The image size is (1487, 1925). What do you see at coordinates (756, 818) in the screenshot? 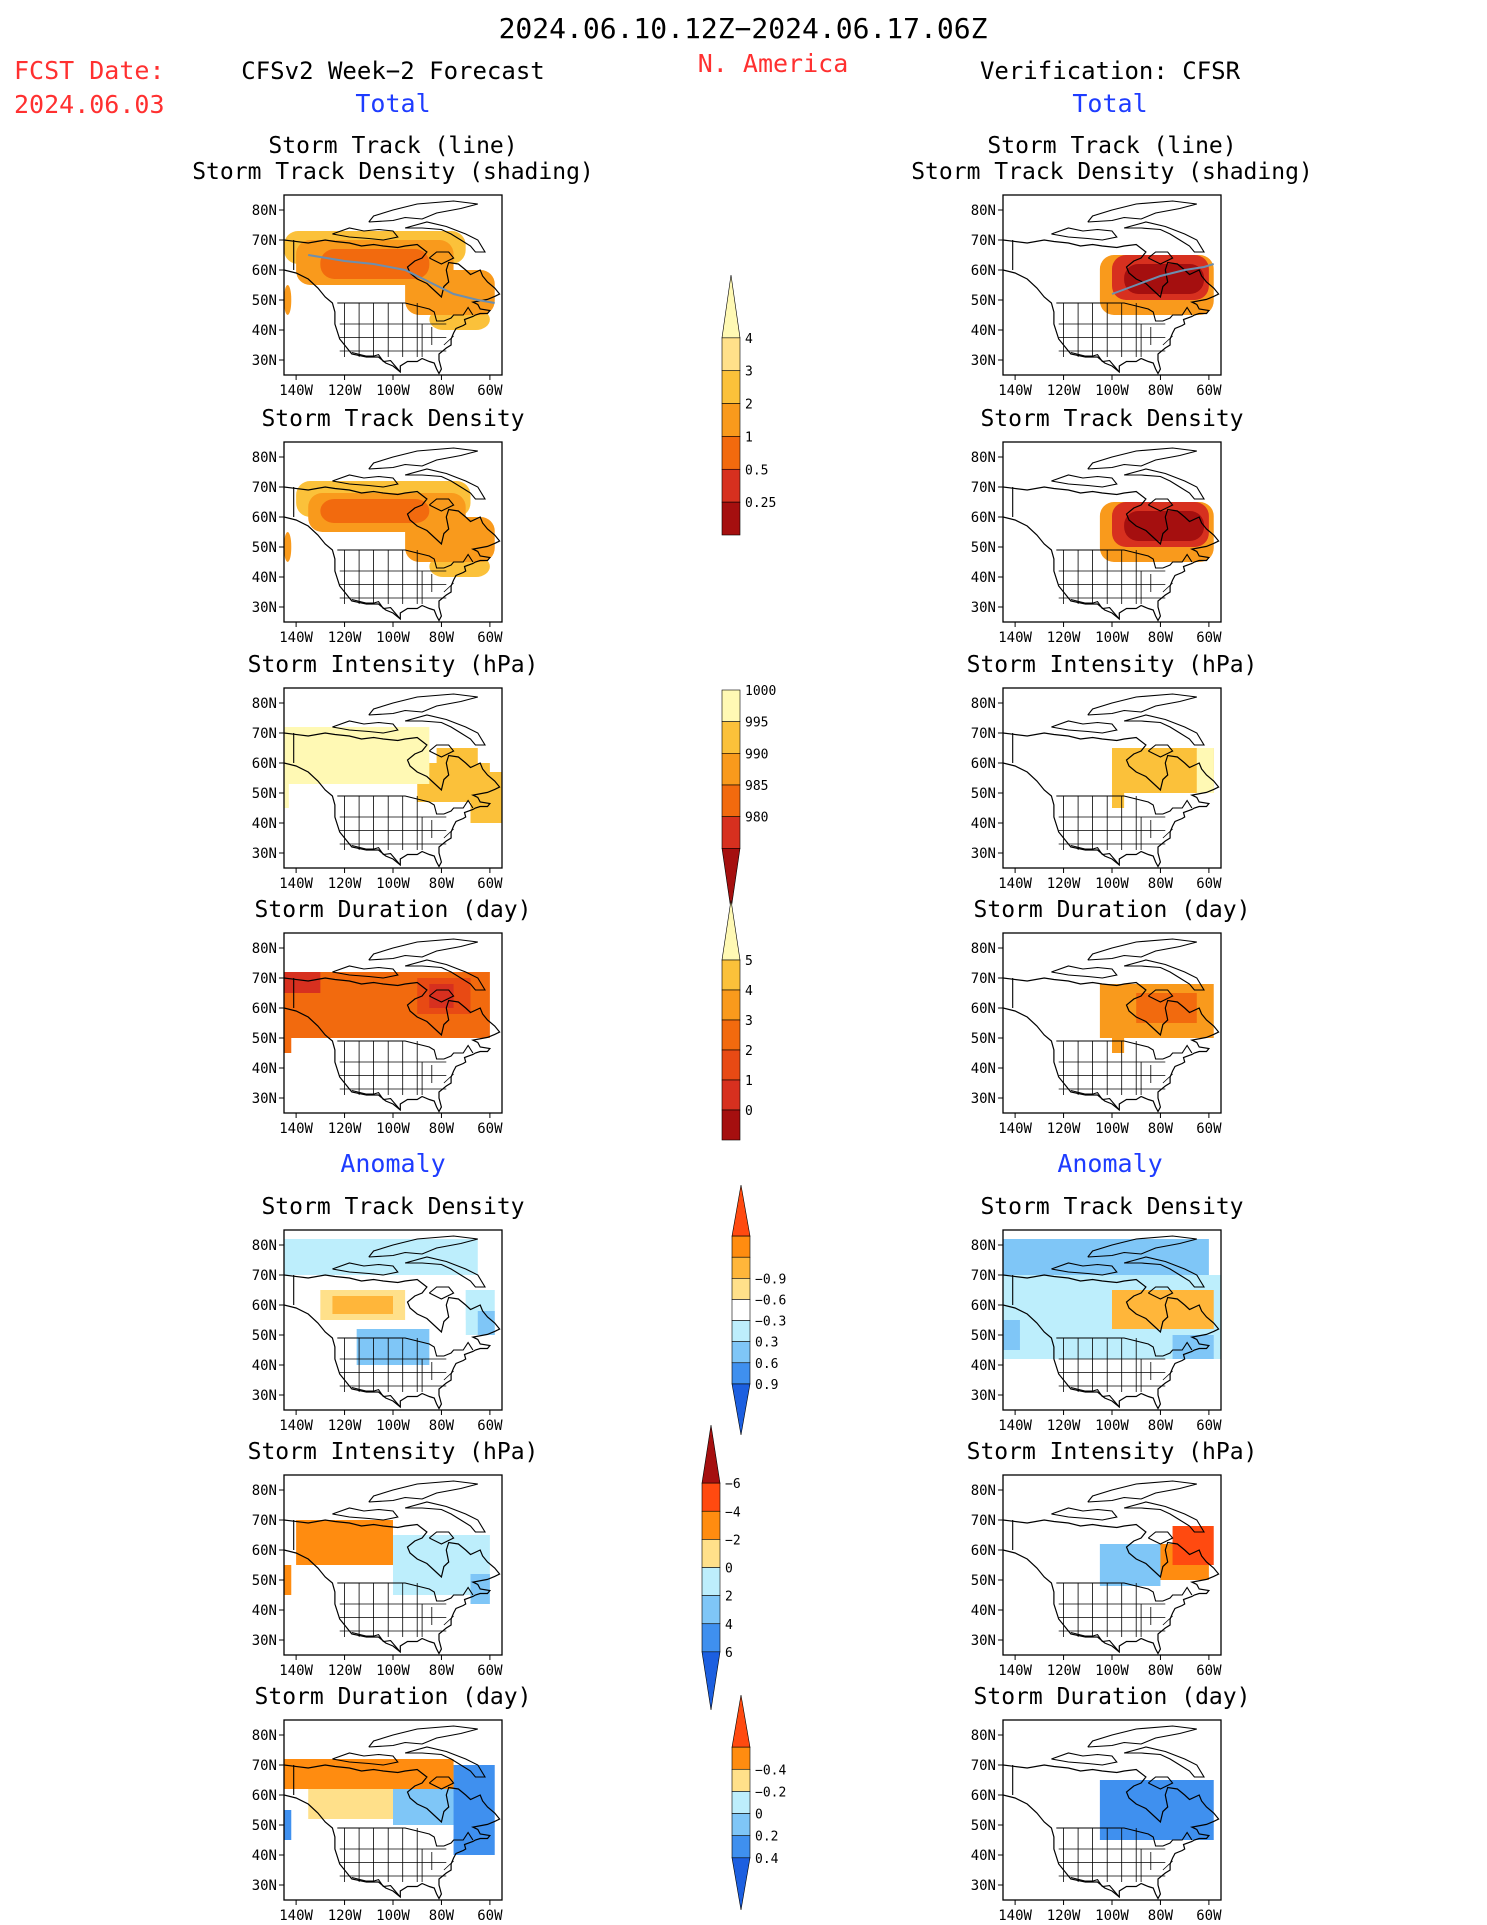
I see `colorbar-label: 980` at bounding box center [756, 818].